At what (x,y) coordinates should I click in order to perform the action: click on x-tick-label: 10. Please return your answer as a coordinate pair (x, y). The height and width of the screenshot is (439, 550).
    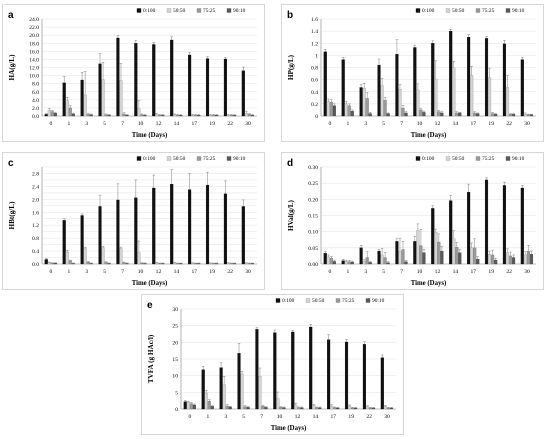
    Looking at the image, I should click on (420, 272).